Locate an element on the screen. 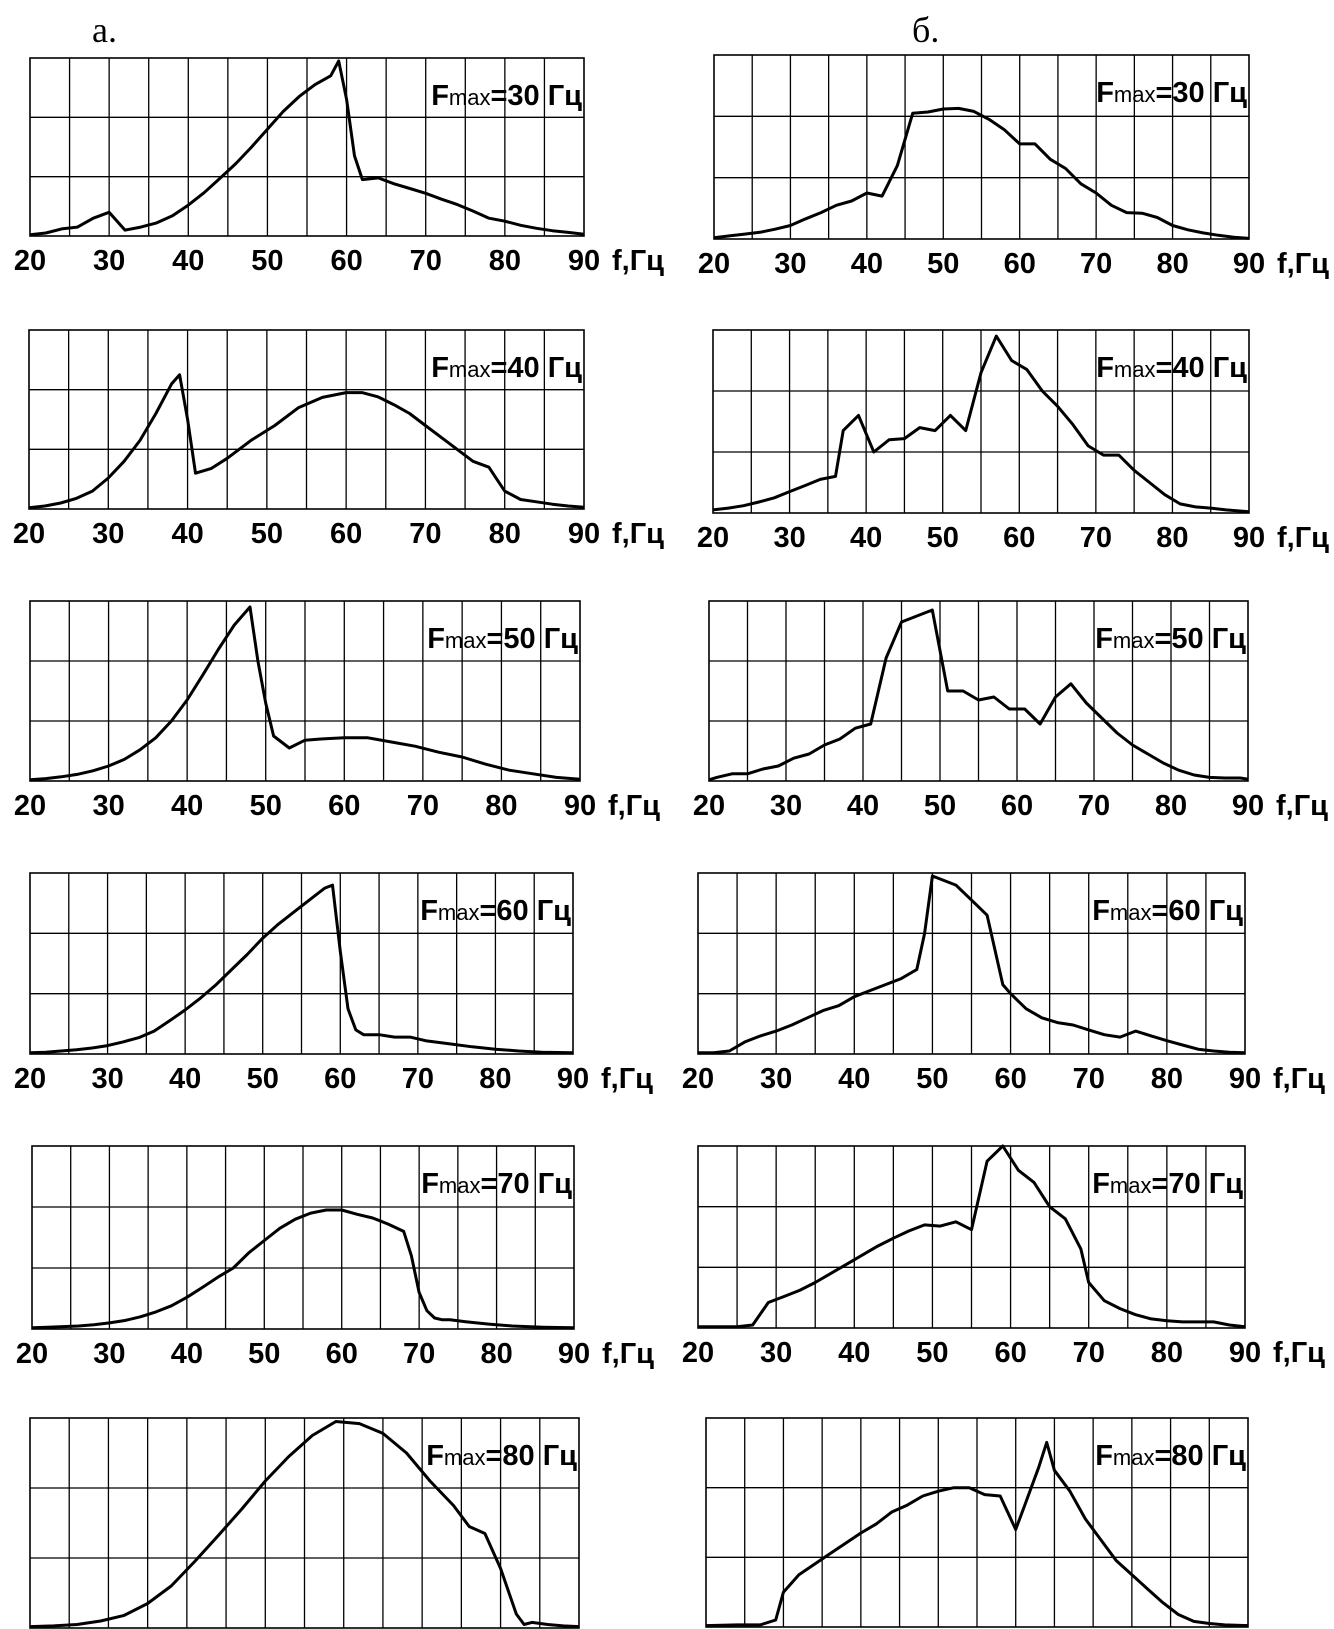  fmax-annotation: Fmax=30 Гц is located at coordinates (1171, 93).